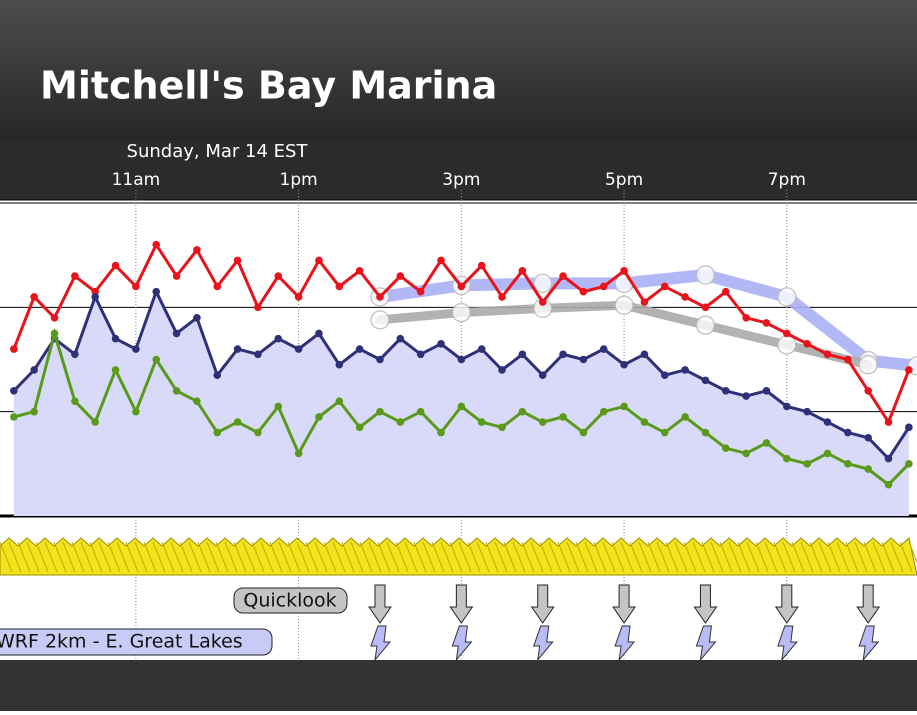 The width and height of the screenshot is (917, 715). I want to click on quicklook-label: Quicklook, so click(289, 601).